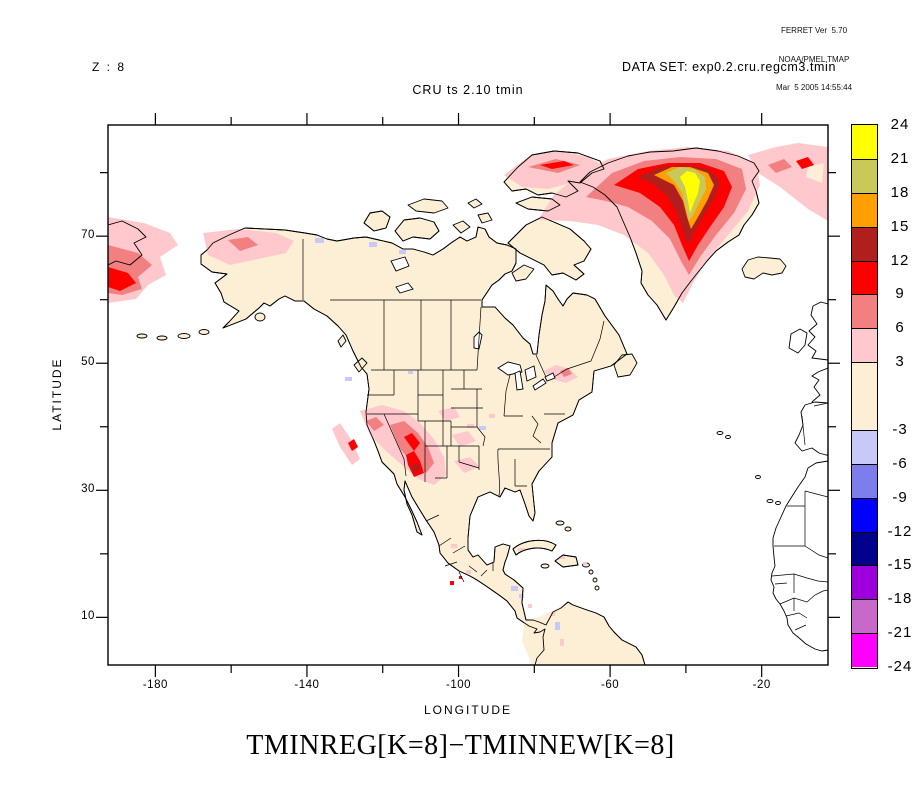 The width and height of the screenshot is (921, 794). What do you see at coordinates (900, 531) in the screenshot?
I see `colorbar-tick-label: -12` at bounding box center [900, 531].